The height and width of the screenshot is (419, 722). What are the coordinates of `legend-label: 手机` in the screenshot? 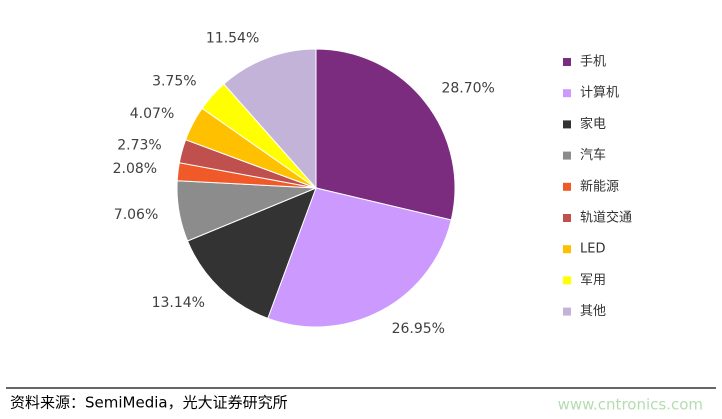 It's located at (593, 62).